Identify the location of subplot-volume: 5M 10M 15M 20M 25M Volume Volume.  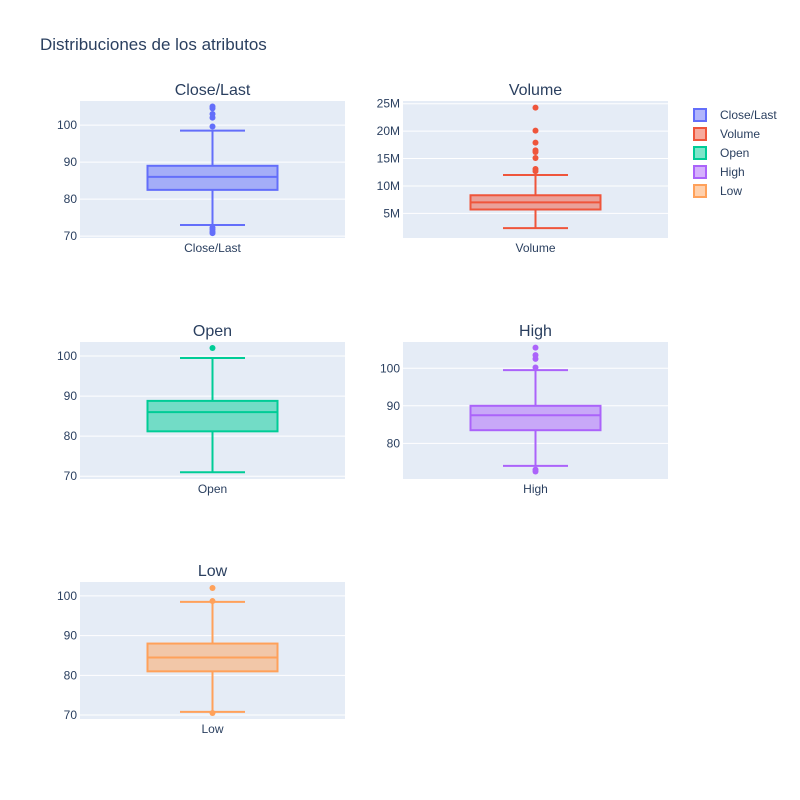
(522, 168).